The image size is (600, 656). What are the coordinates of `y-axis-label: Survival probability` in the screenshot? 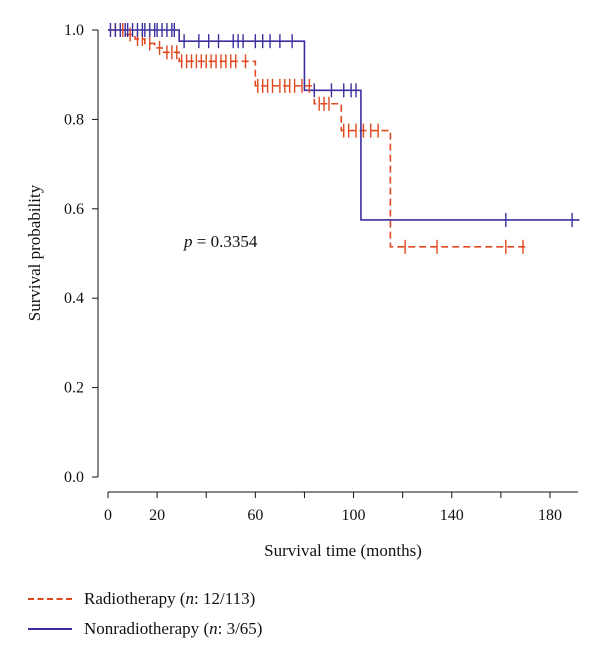 It's located at (34, 252).